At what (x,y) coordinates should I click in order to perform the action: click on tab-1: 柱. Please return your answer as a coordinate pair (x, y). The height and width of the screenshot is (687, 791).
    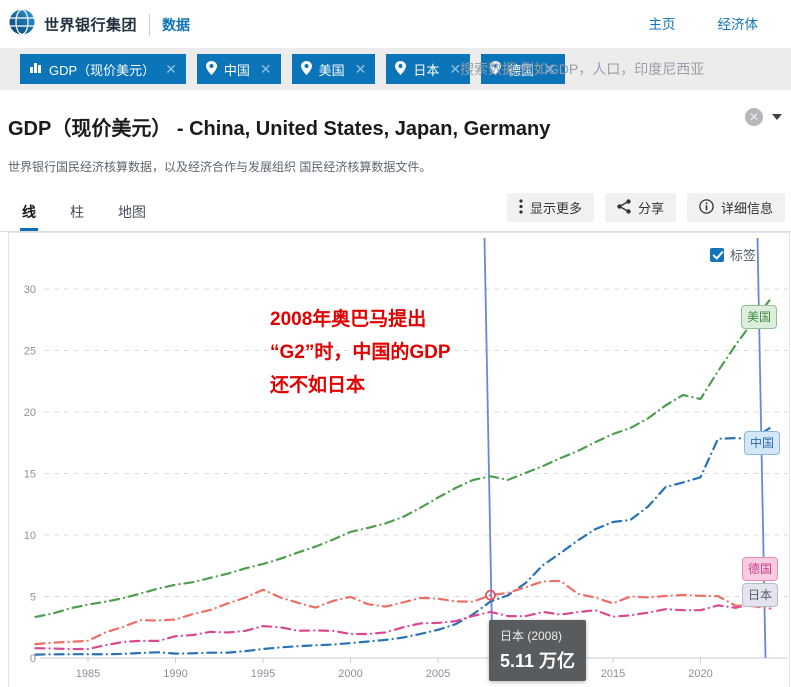
    Looking at the image, I should click on (77, 212).